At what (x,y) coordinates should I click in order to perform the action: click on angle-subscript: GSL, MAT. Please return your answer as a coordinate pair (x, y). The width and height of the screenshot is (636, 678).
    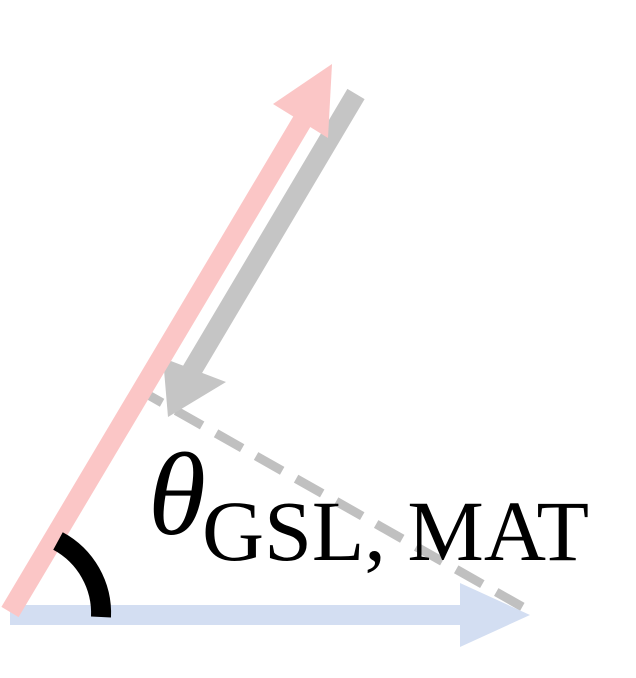
    Looking at the image, I should click on (395, 531).